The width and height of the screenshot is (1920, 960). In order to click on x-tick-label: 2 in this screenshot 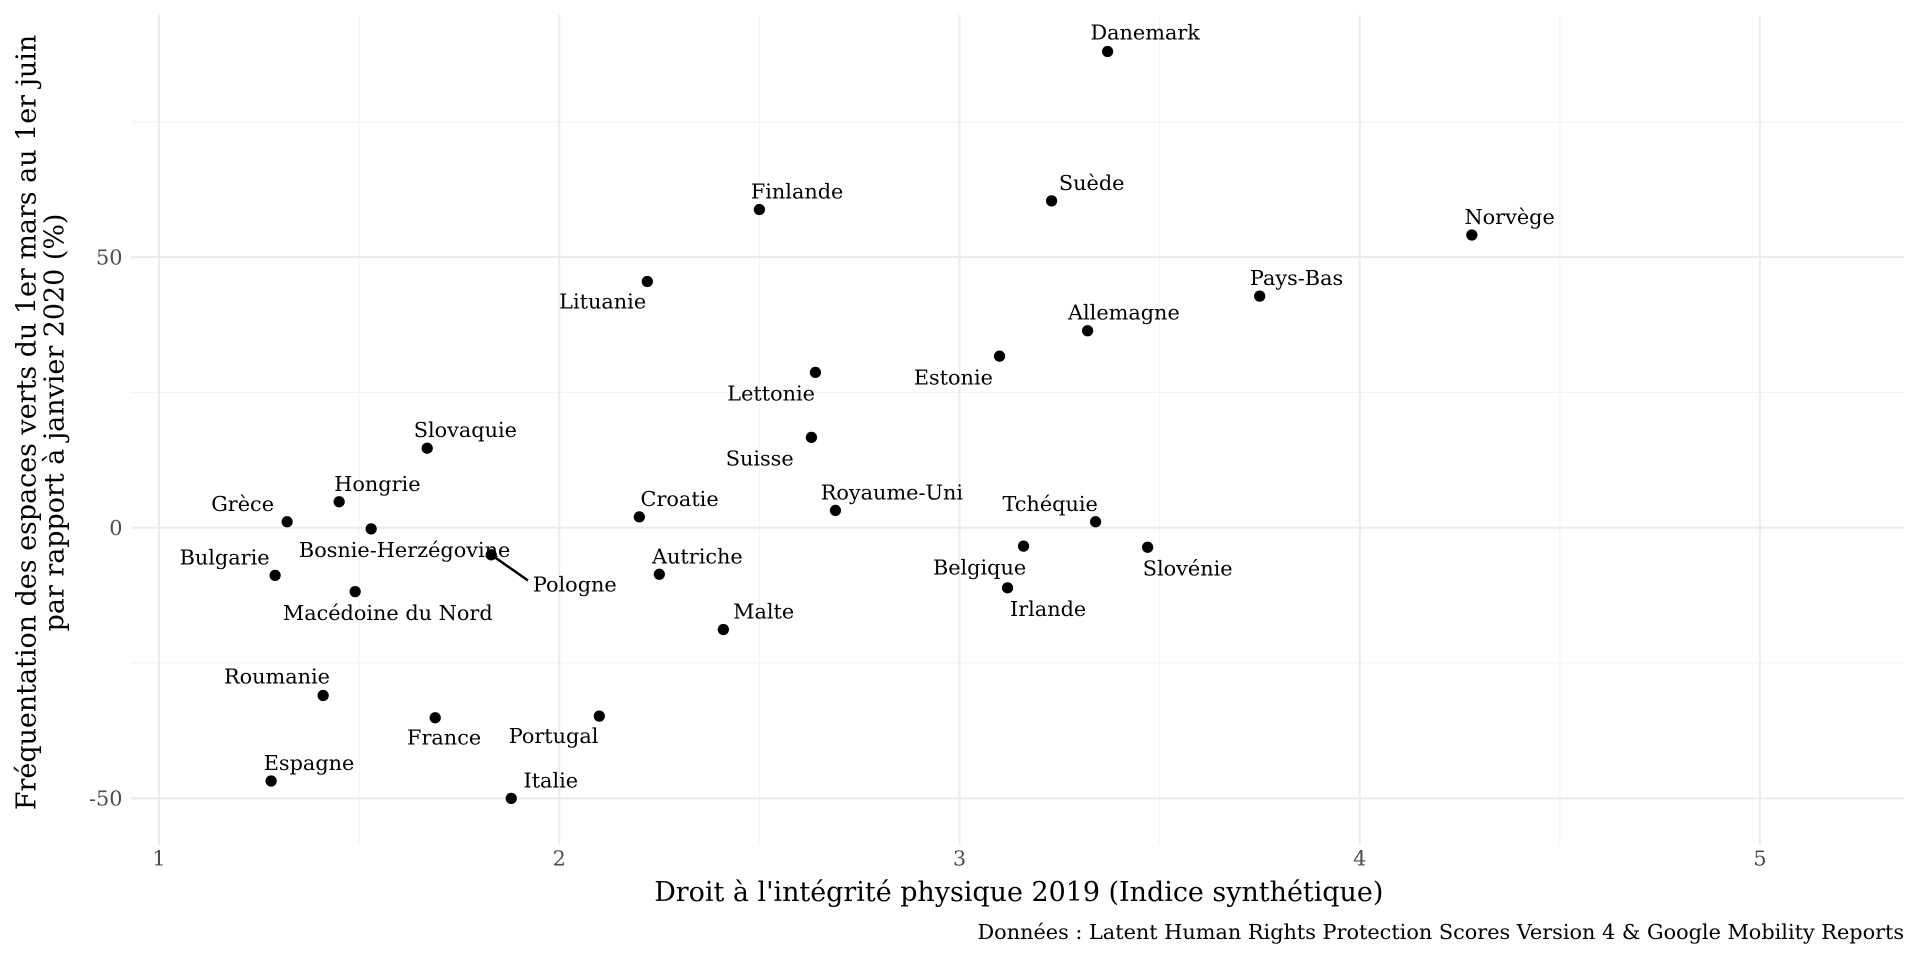, I will do `click(559, 859)`.